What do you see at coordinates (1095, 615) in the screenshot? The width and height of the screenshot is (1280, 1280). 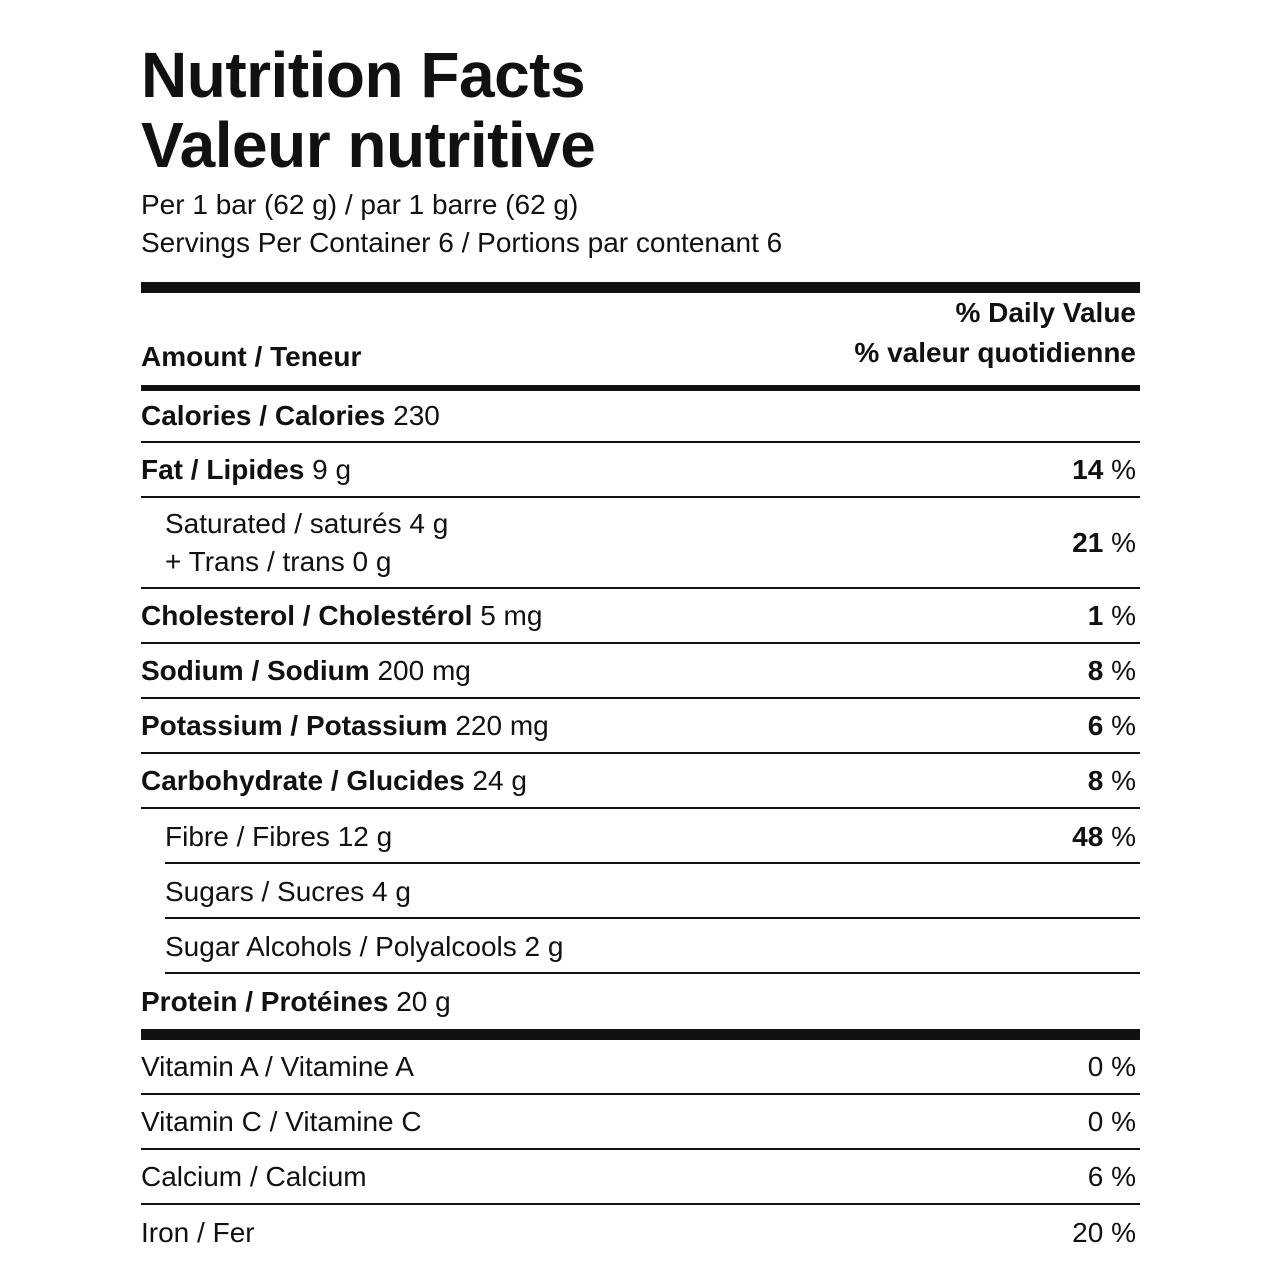 I see `cholesterol-dv: 1` at bounding box center [1095, 615].